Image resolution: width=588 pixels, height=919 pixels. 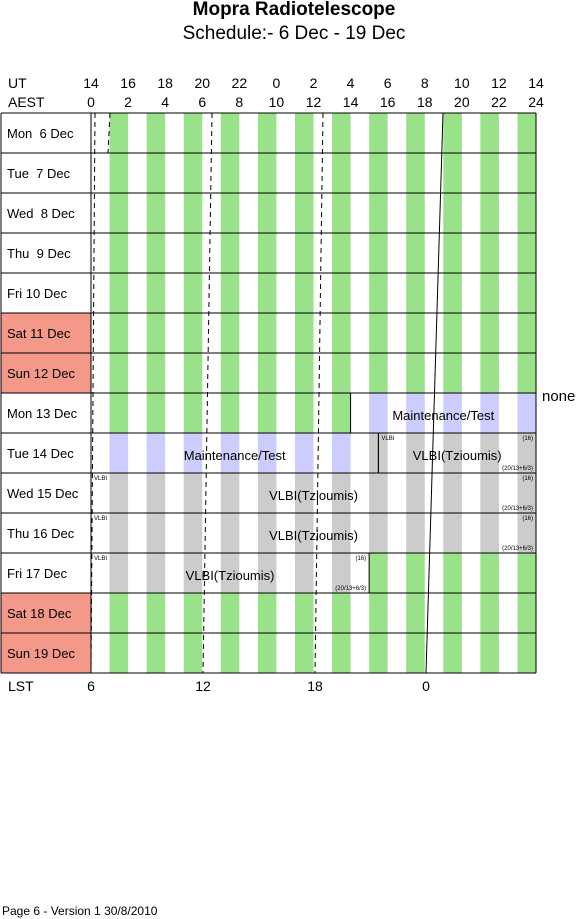 I want to click on day-label: Sat 11 Dec, so click(x=39, y=333).